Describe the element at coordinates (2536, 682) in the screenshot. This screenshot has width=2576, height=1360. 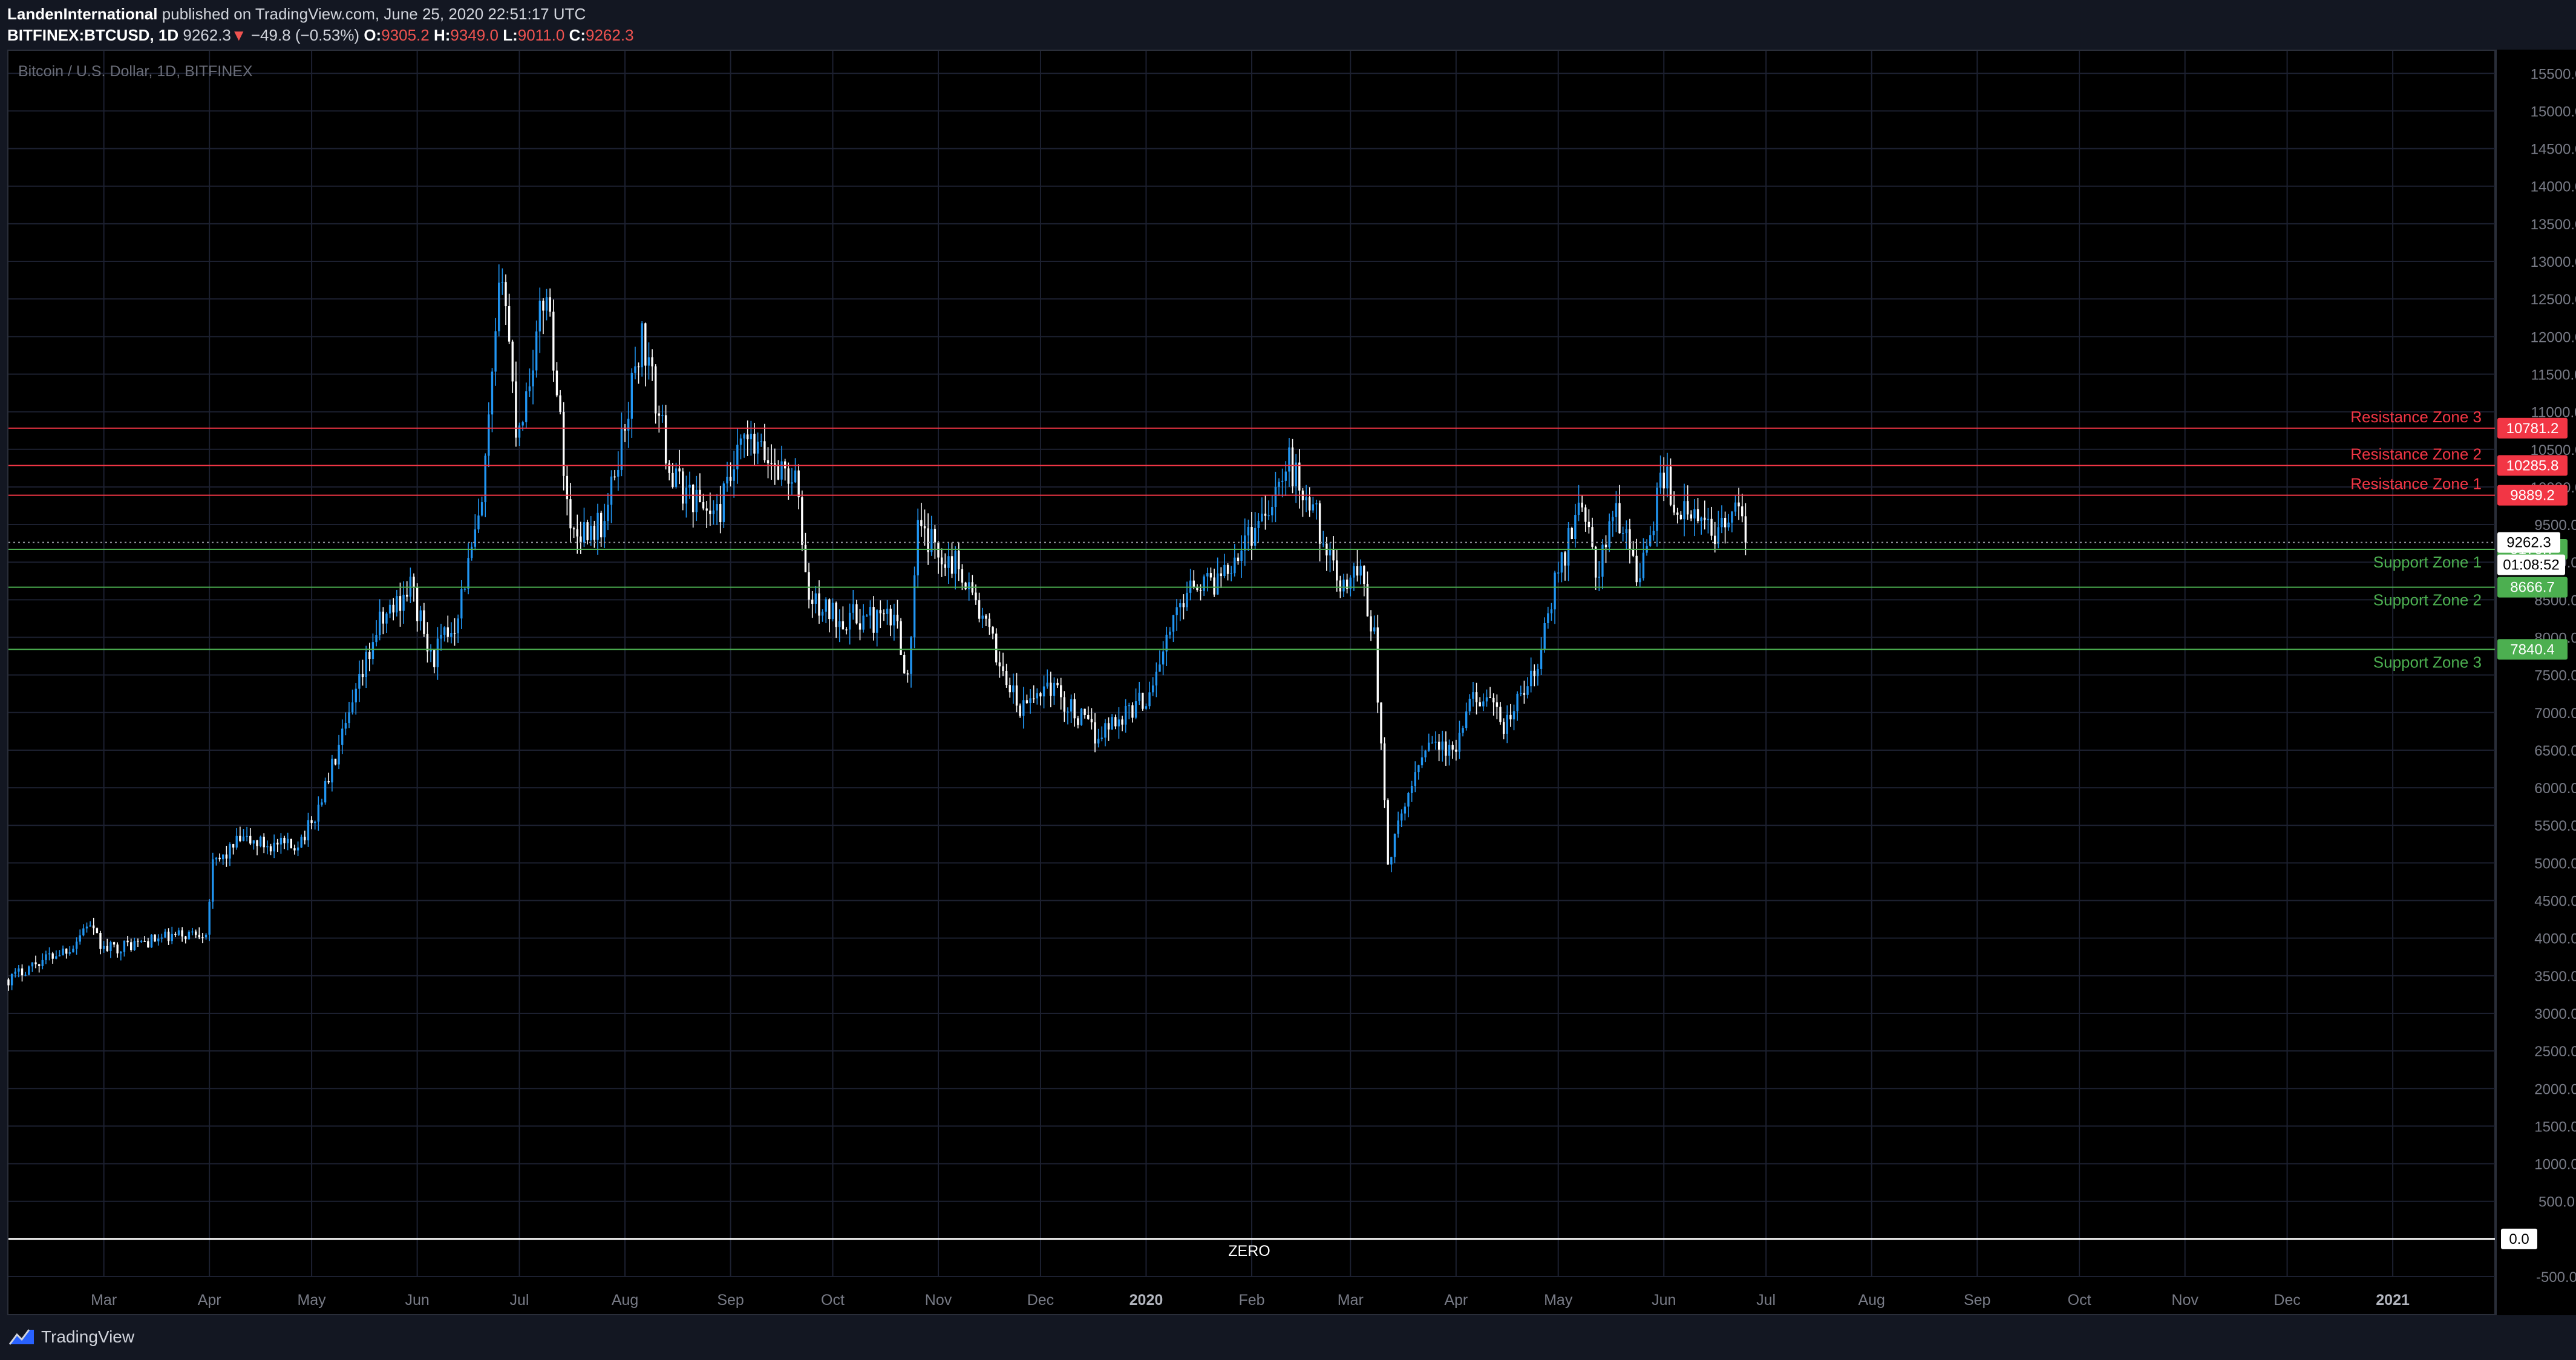
I see `price-axis` at that location.